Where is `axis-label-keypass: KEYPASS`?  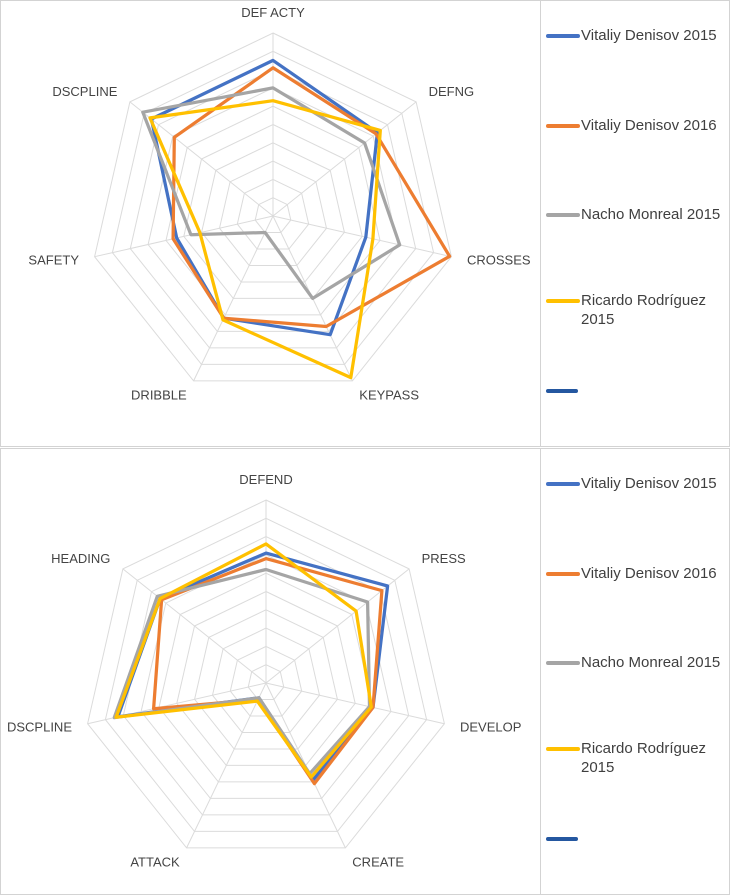 axis-label-keypass: KEYPASS is located at coordinates (389, 394).